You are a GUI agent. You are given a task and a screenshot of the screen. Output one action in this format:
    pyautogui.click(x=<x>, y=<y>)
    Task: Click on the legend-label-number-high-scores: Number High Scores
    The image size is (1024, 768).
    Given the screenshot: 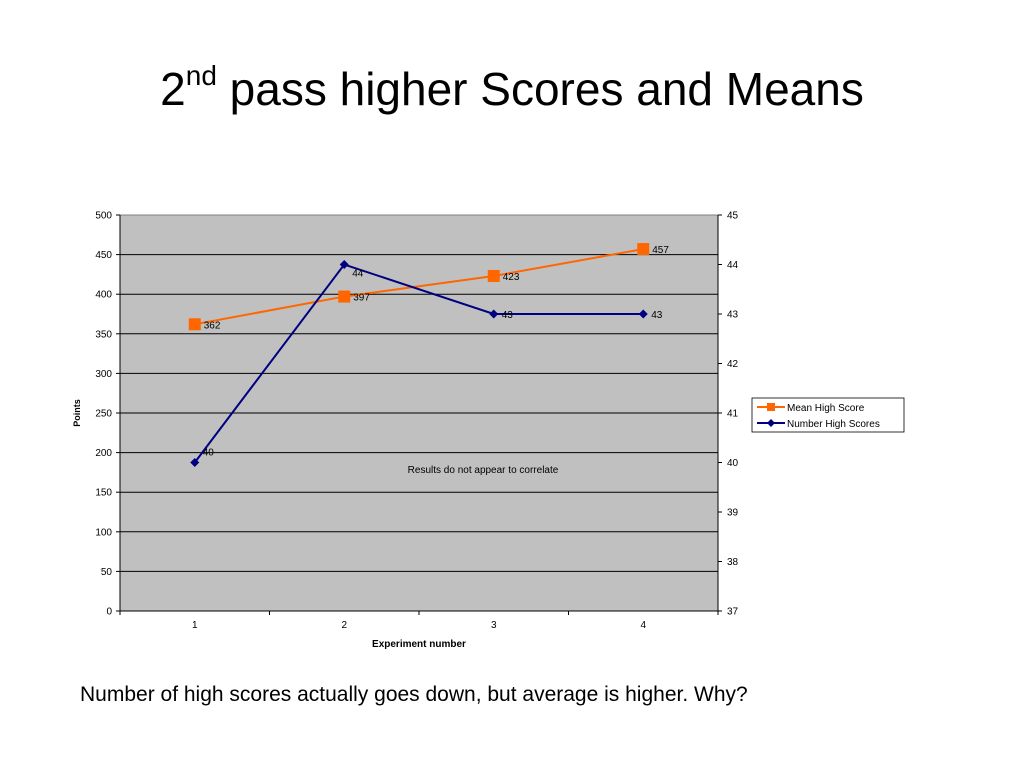 What is the action you would take?
    pyautogui.click(x=833, y=424)
    